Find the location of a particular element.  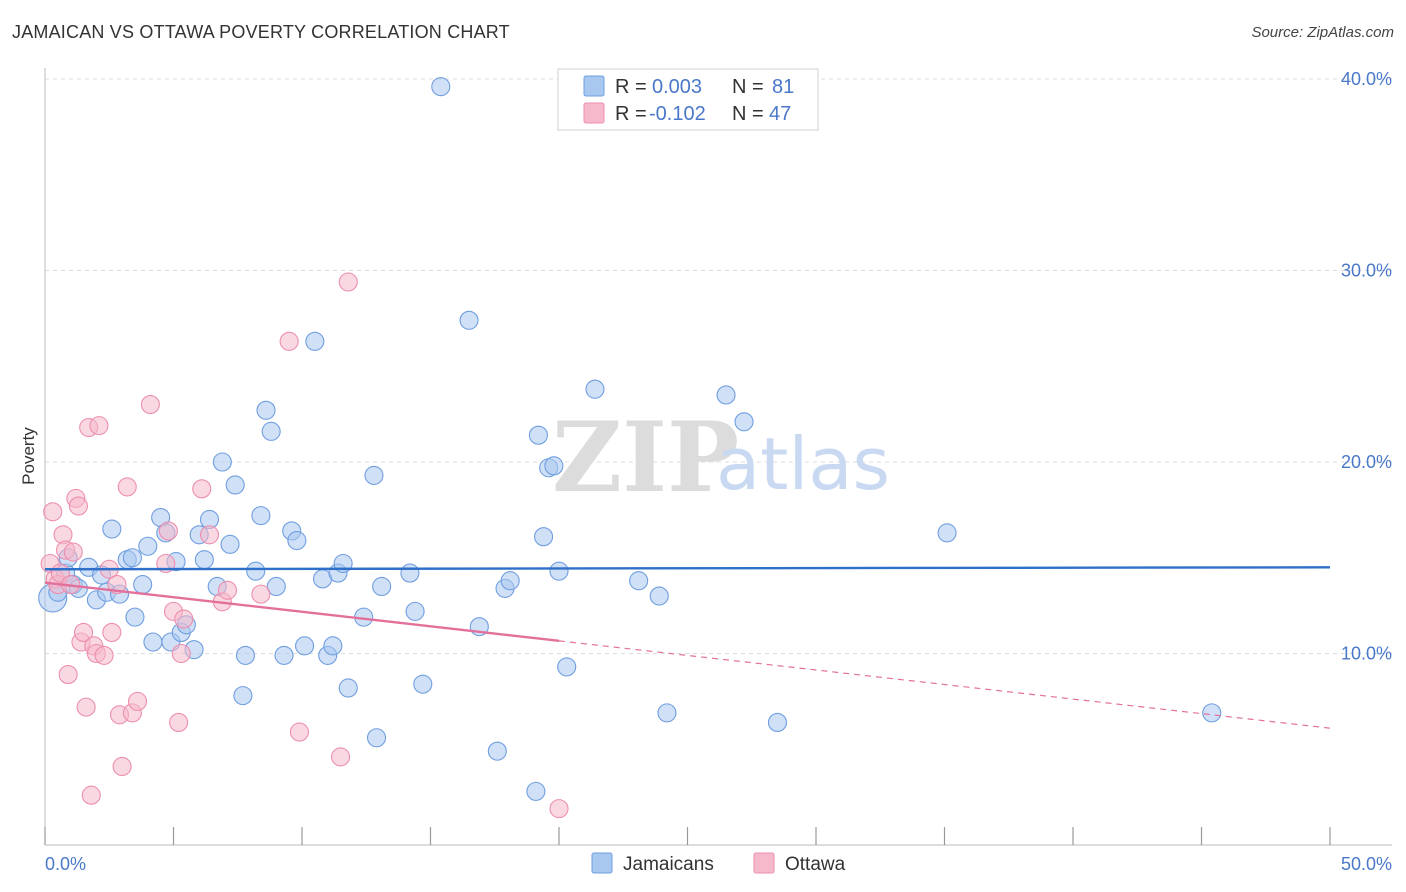

x-tick-label-0: 0.0% is located at coordinates (65, 864).